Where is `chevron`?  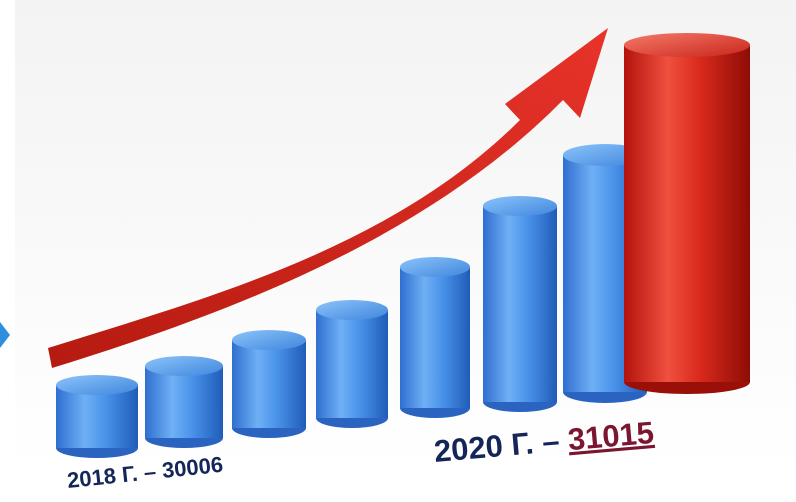
chevron is located at coordinates (5, 335).